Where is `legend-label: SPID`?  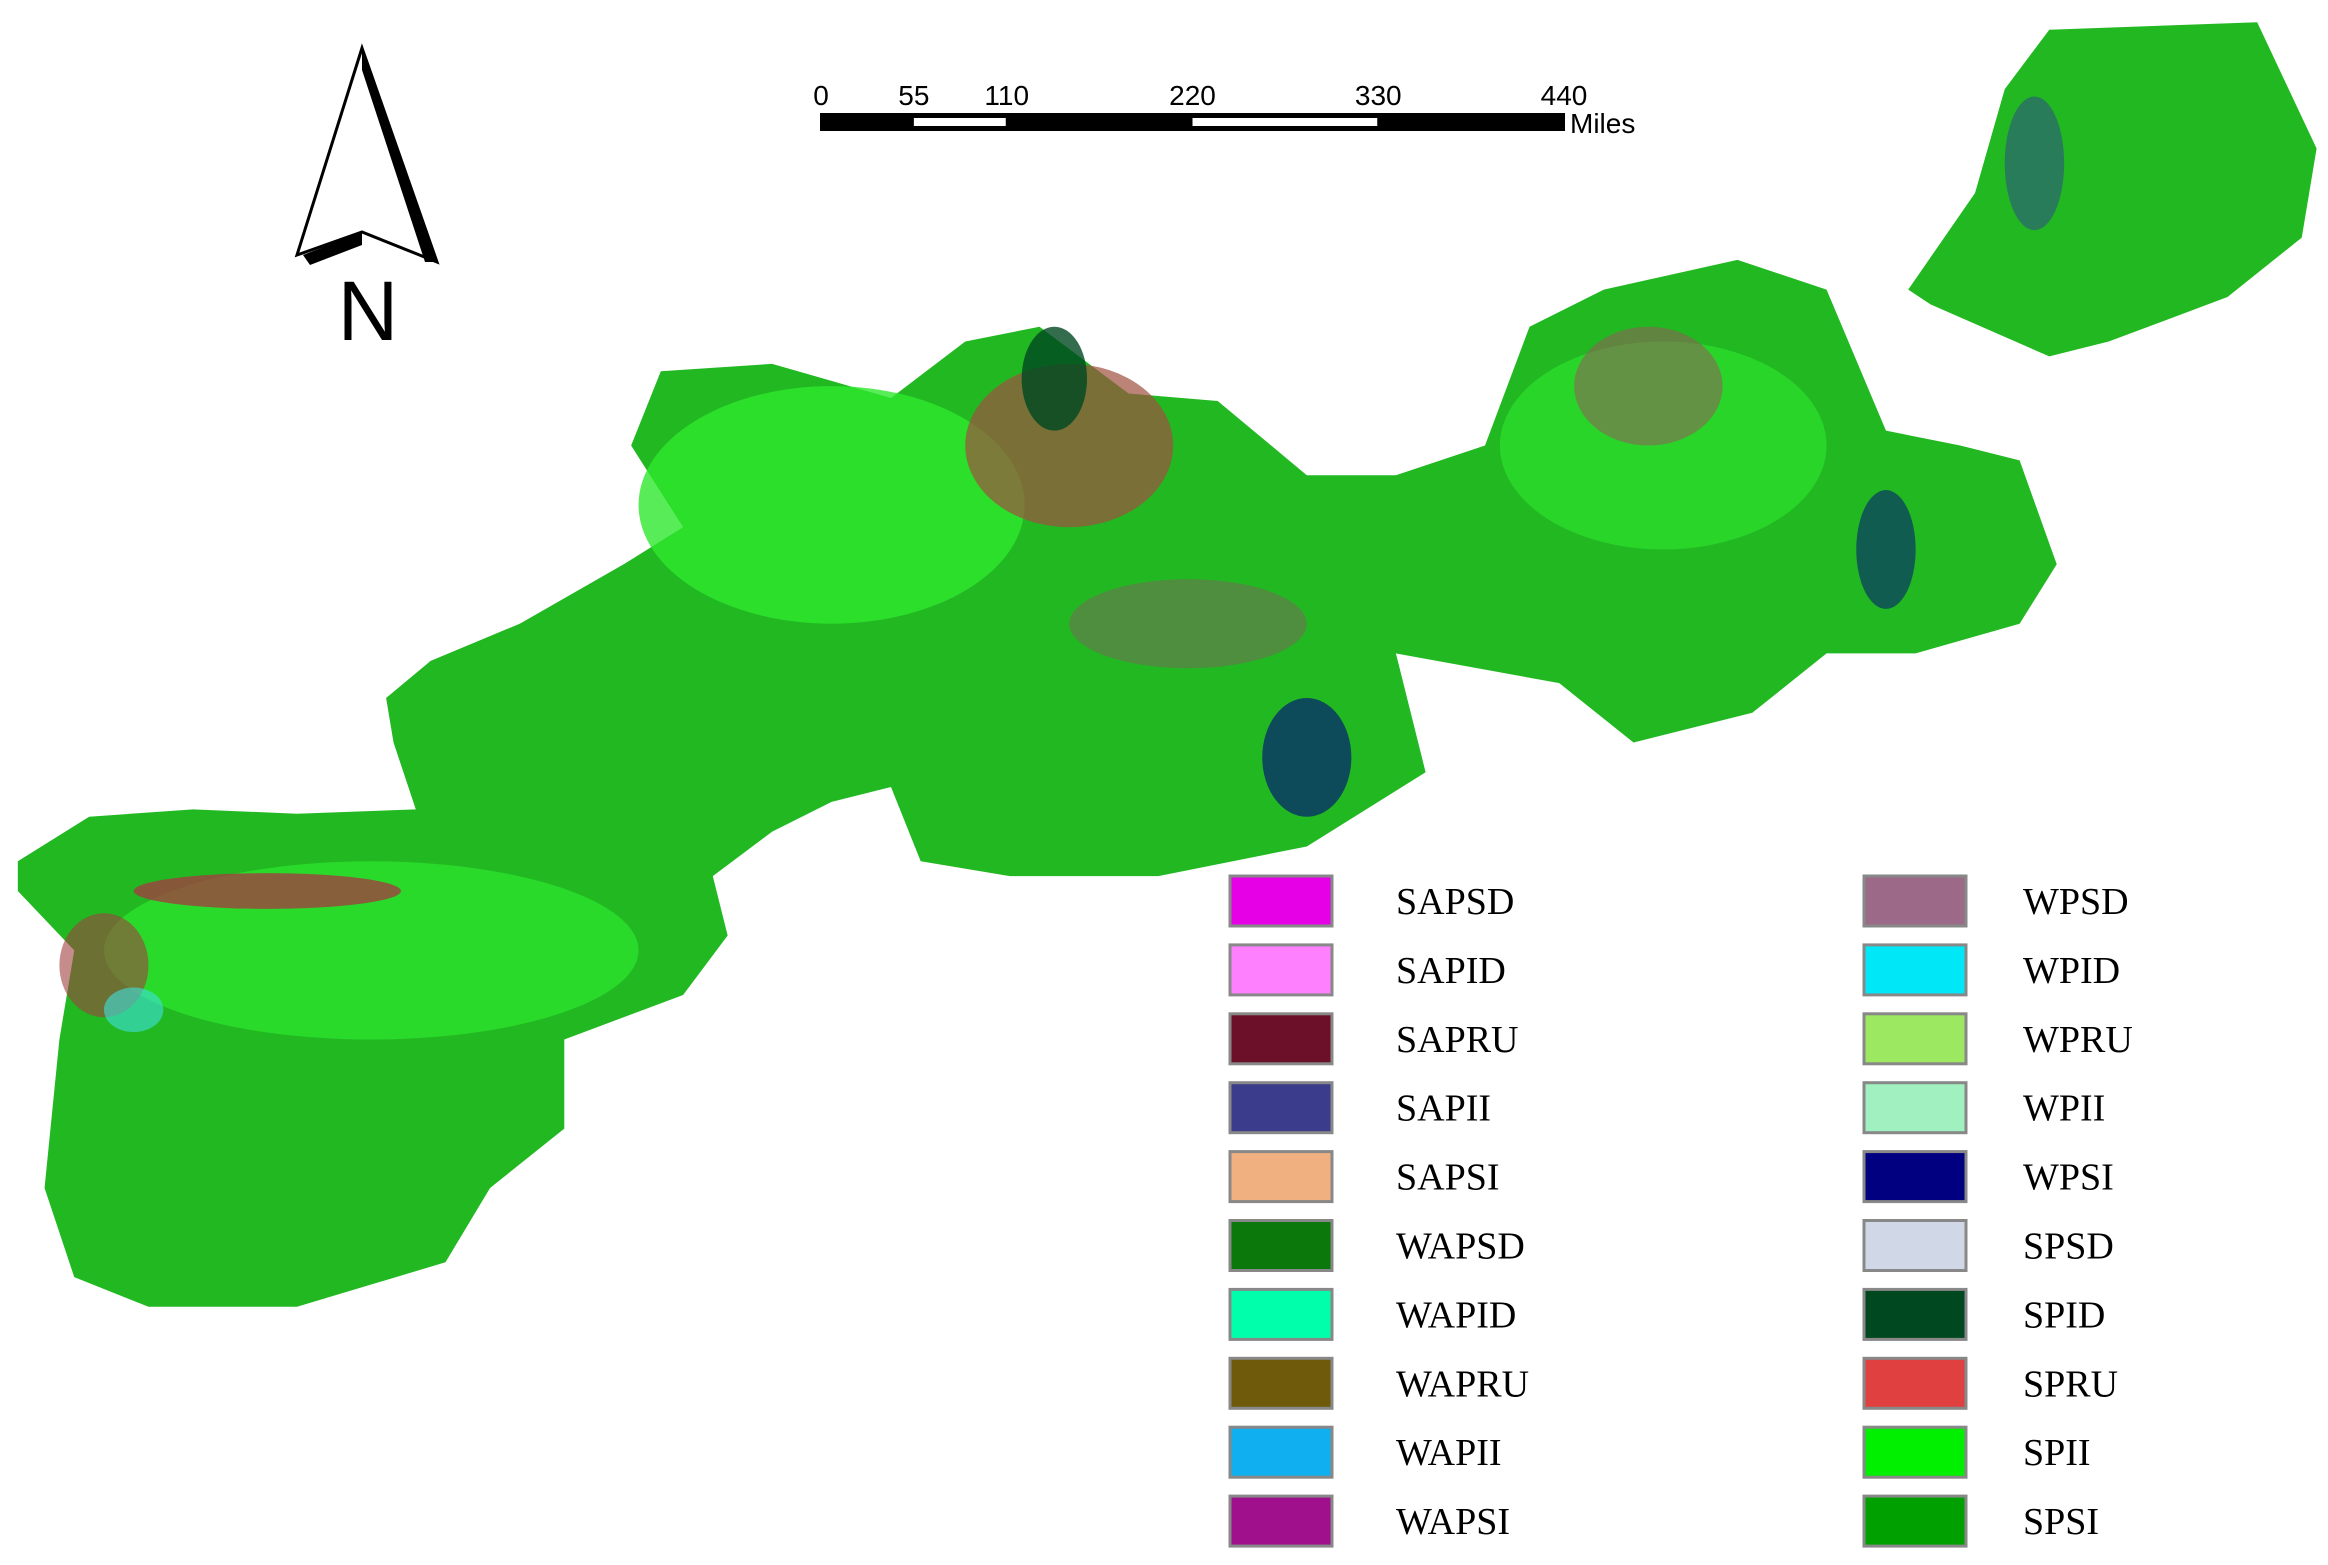
legend-label: SPID is located at coordinates (2064, 1315).